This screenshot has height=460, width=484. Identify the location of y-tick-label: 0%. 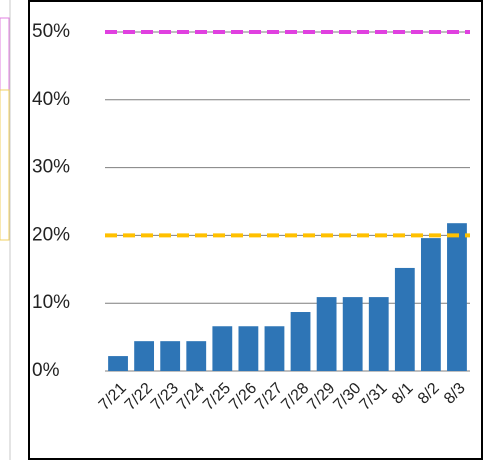
(46, 370).